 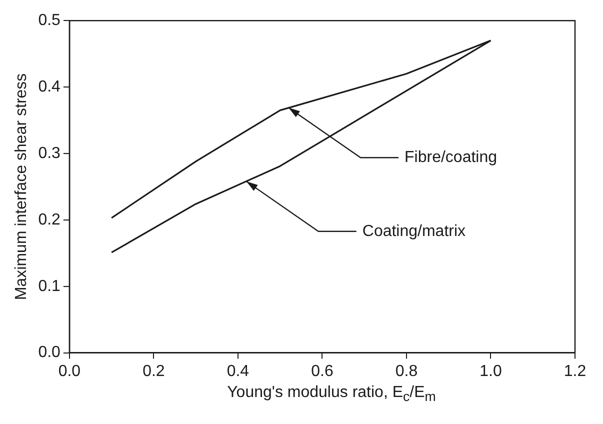 What do you see at coordinates (238, 371) in the screenshot?
I see `x-tick-label: 0.4` at bounding box center [238, 371].